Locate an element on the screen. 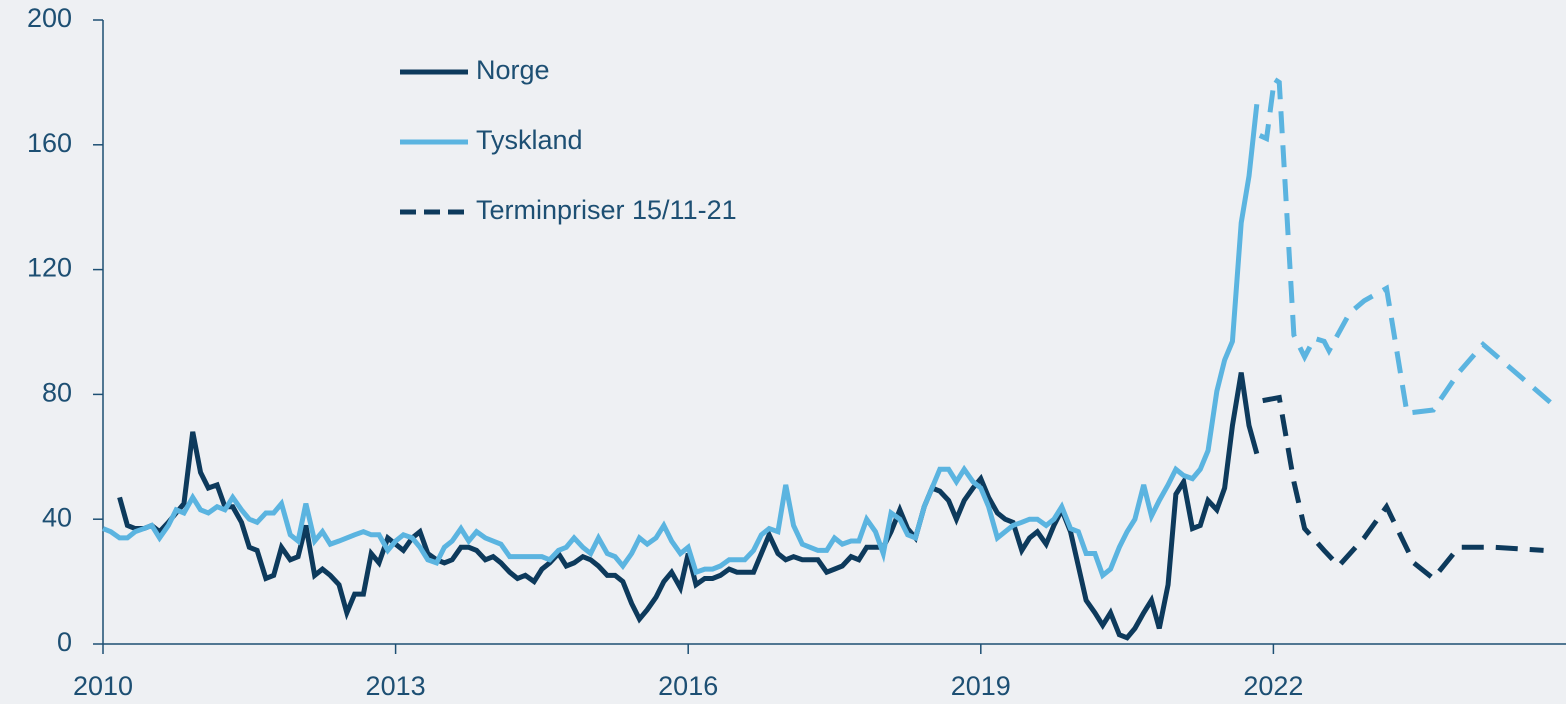 The height and width of the screenshot is (704, 1566). legend-label: Terminpriser 15/11-21 is located at coordinates (606, 210).